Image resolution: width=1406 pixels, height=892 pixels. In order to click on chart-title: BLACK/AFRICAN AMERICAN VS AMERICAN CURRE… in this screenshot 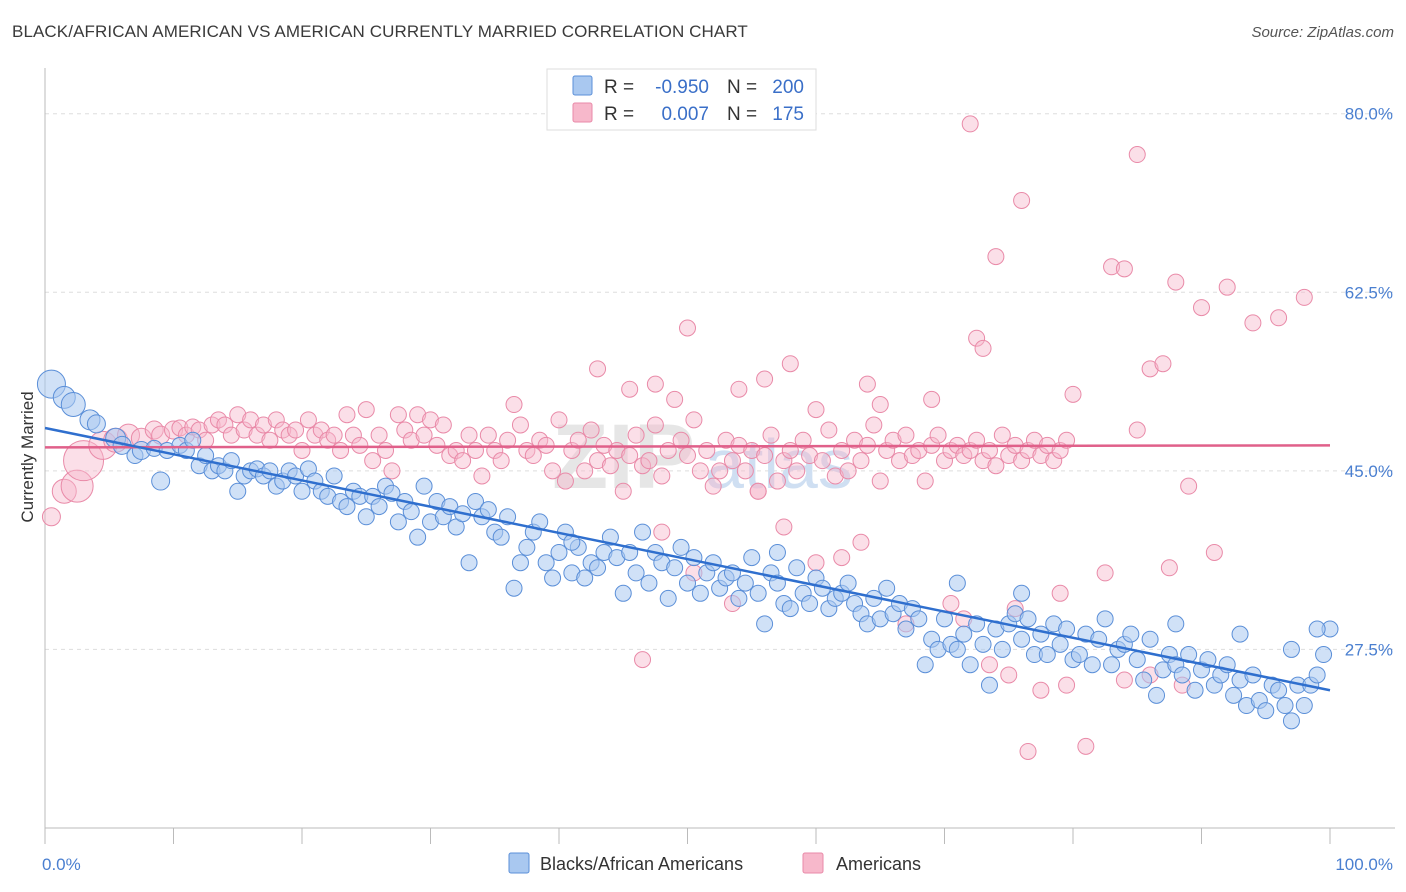, I will do `click(380, 31)`.